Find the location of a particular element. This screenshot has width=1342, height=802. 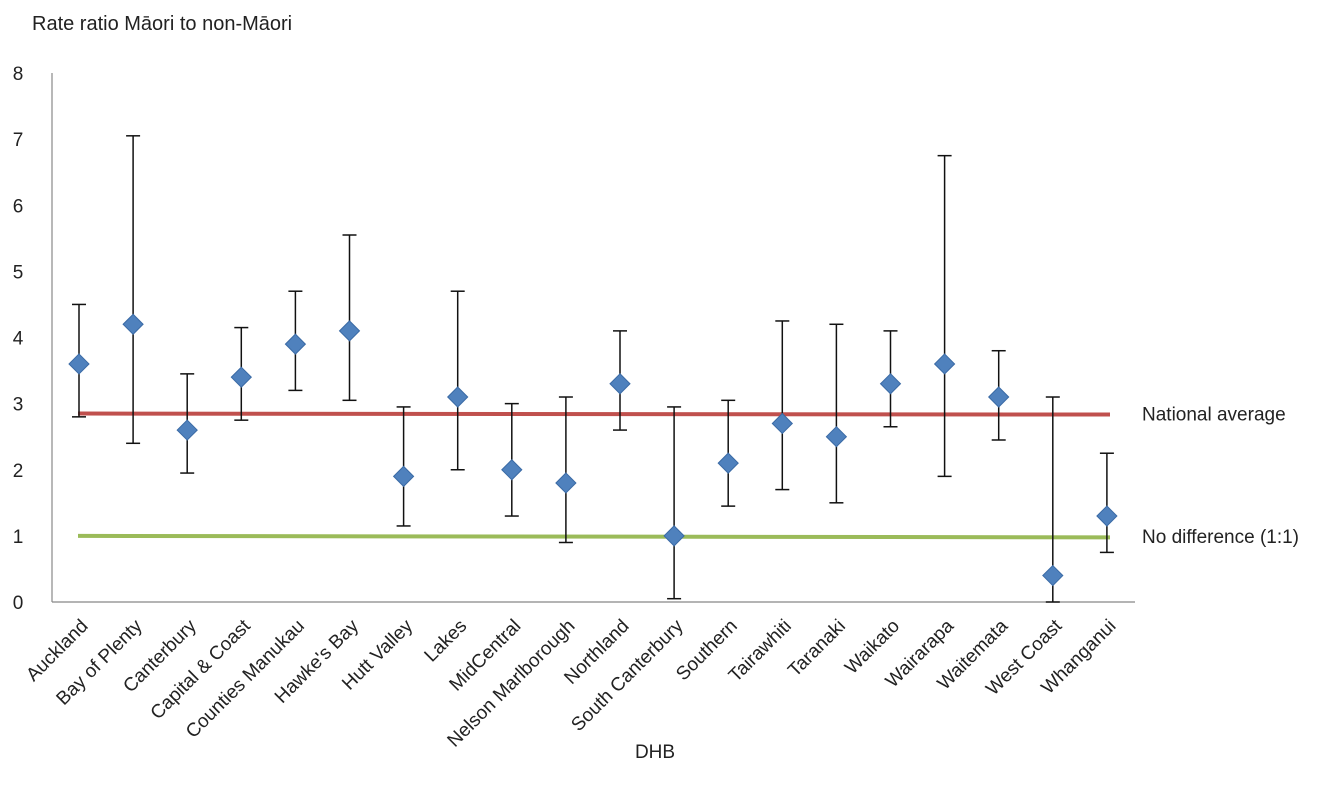

y-tick-label: 7 is located at coordinates (18, 140).